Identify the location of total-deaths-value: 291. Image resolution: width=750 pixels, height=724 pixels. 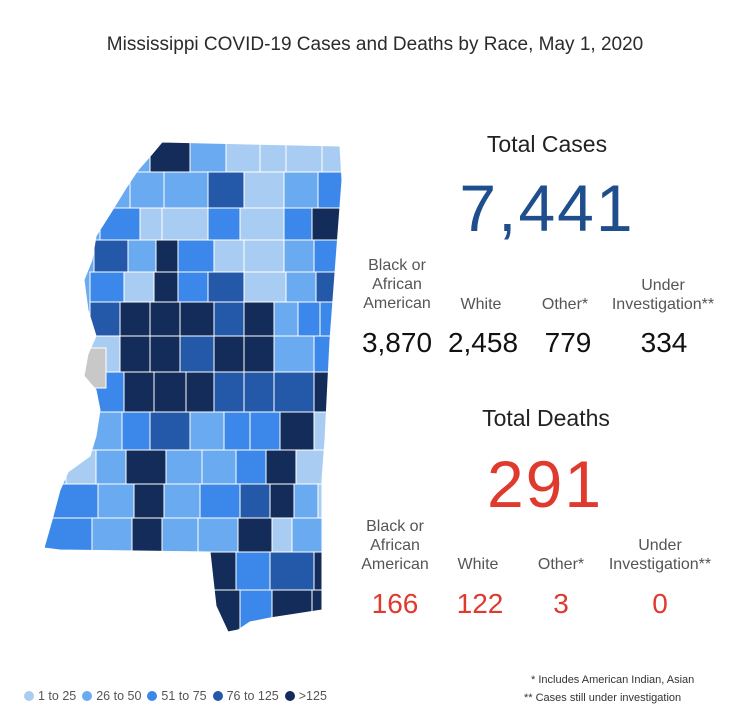
(545, 484).